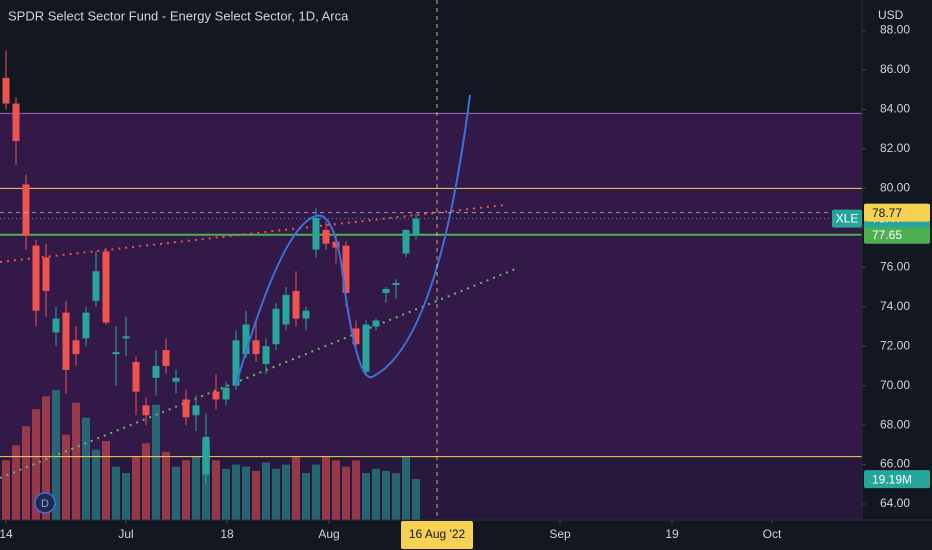 Image resolution: width=932 pixels, height=550 pixels. I want to click on crosshair-x-bg, so click(437, 535).